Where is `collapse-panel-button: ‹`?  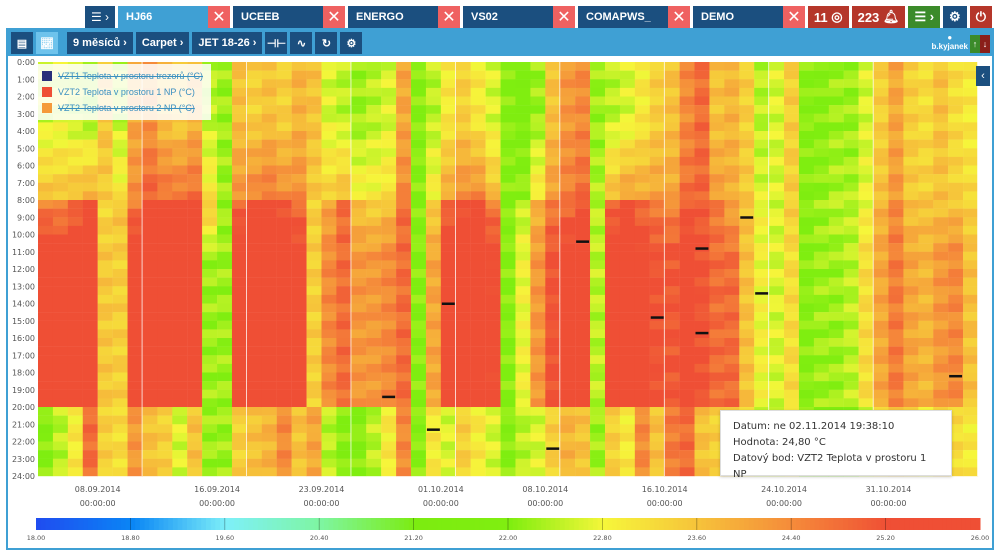
collapse-panel-button: ‹ is located at coordinates (983, 76).